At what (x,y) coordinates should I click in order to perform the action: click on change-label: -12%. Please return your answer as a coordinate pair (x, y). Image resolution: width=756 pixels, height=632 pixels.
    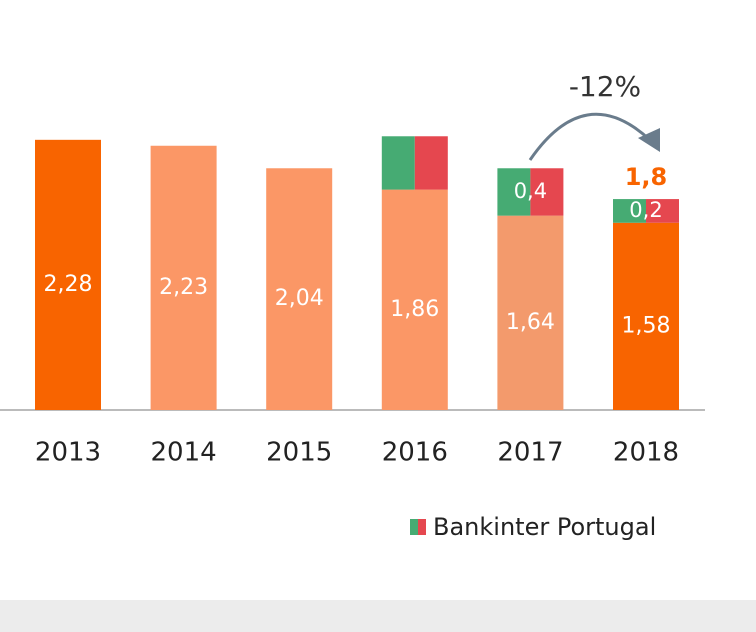
    Looking at the image, I should click on (605, 86).